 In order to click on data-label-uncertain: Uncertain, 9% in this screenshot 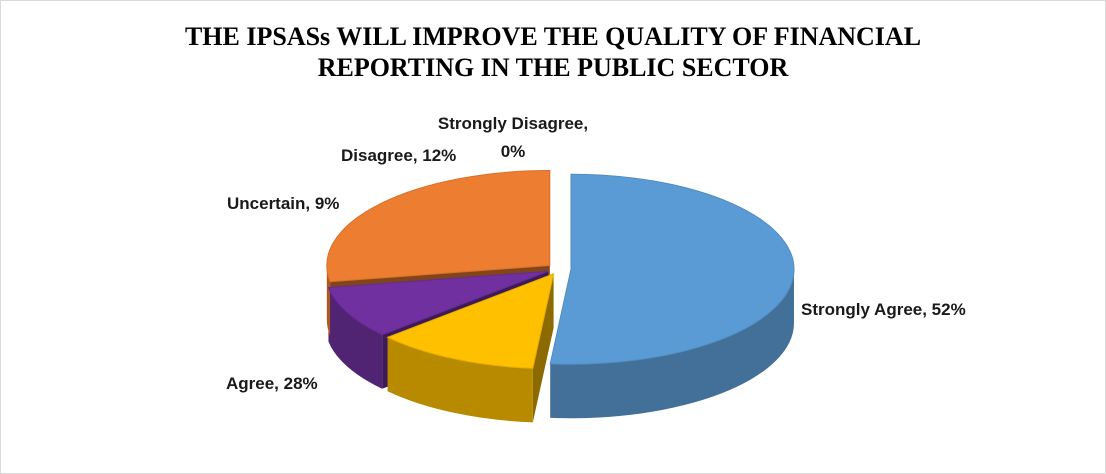, I will do `click(283, 203)`.